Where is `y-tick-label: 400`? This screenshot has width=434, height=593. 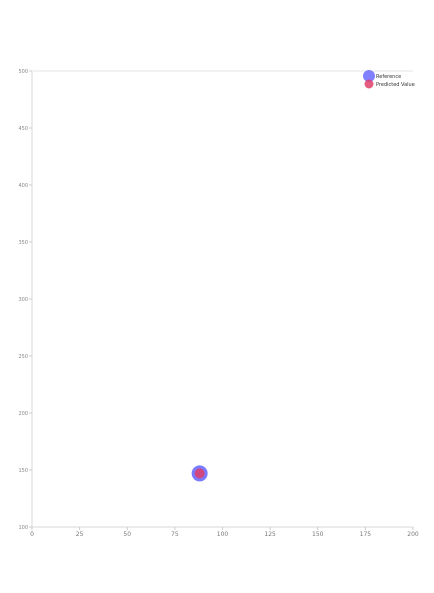
y-tick-label: 400 is located at coordinates (23, 186).